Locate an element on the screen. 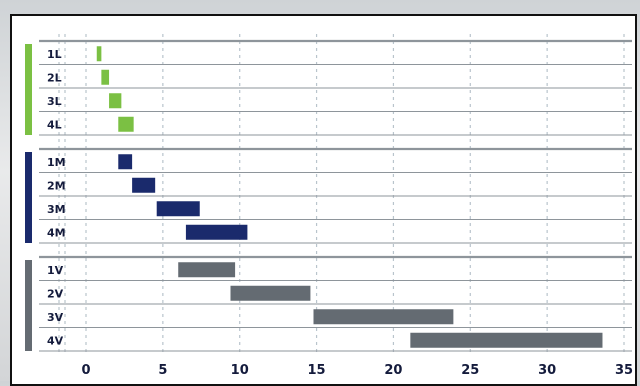  row-label-3M: 3M is located at coordinates (56, 209).